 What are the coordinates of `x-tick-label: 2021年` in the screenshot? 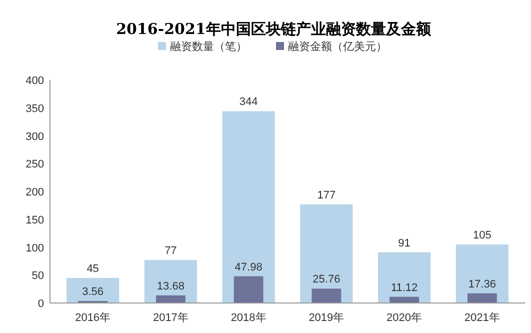 It's located at (482, 318).